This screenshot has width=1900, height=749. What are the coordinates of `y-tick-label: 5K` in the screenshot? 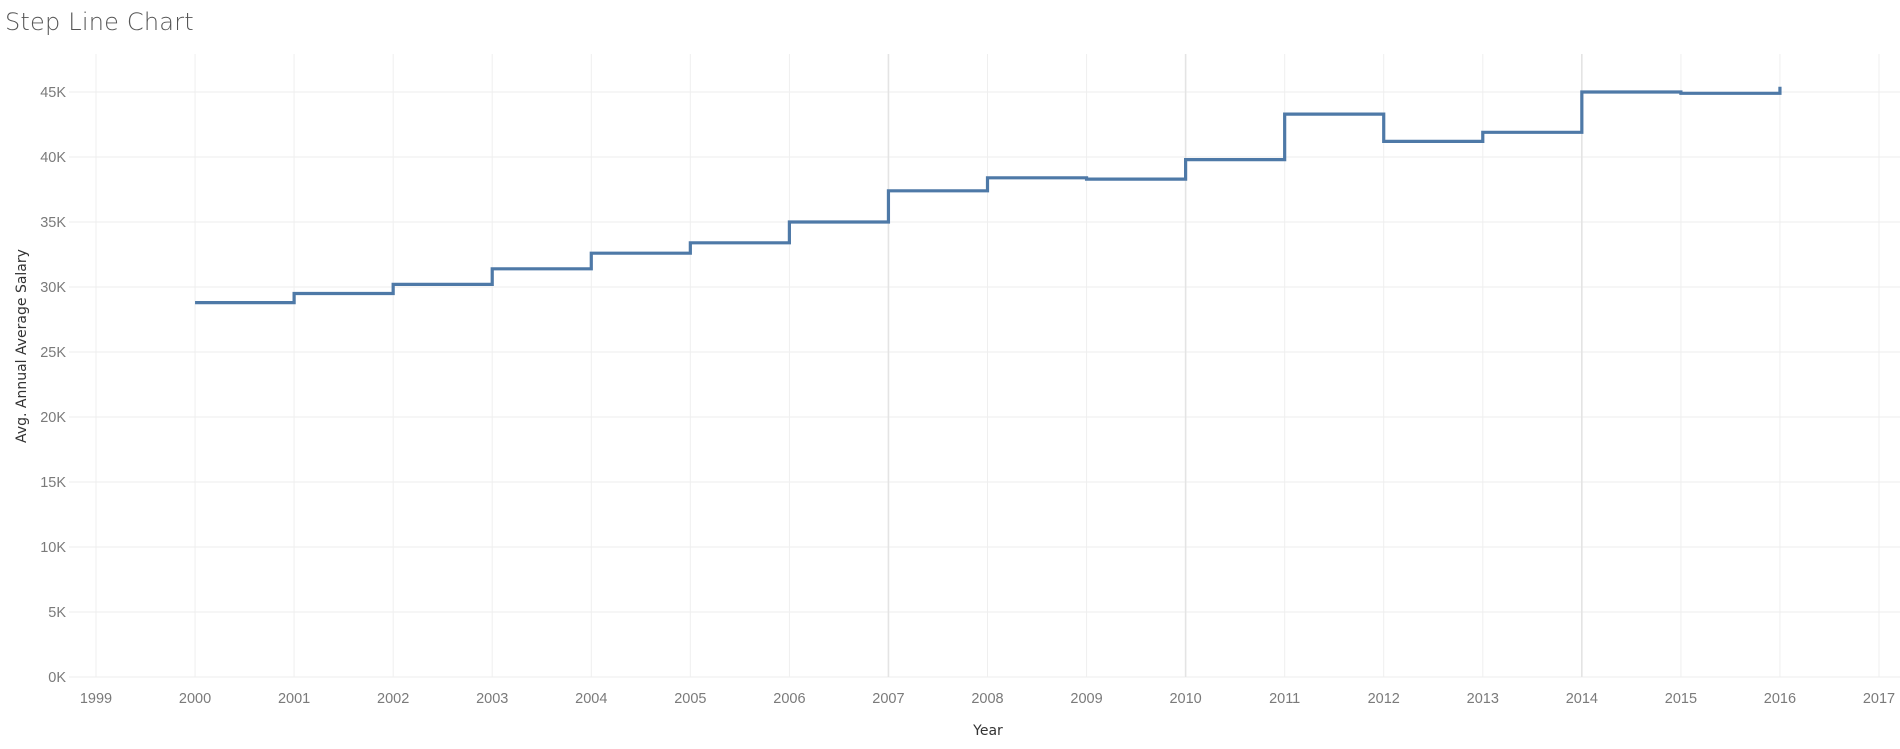 It's located at (57, 613).